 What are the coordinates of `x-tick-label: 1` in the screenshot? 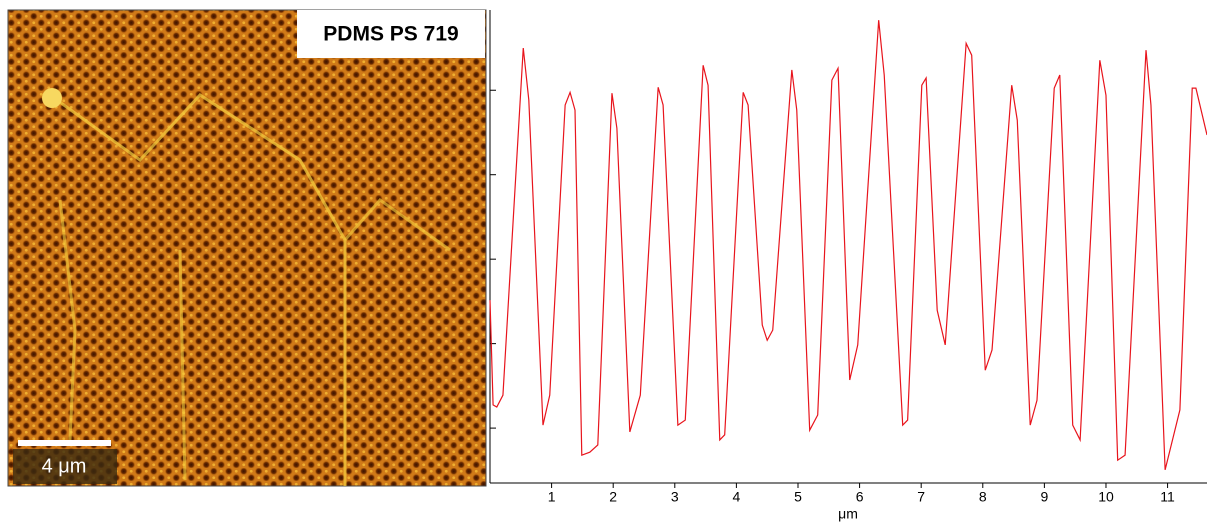 It's located at (552, 497).